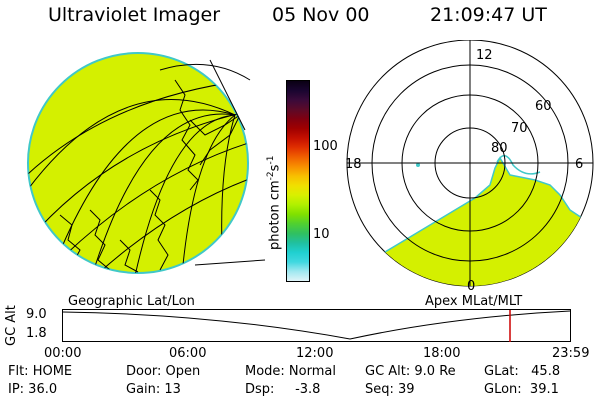  What do you see at coordinates (40, 371) in the screenshot?
I see `info-flt: Flt: HOME` at bounding box center [40, 371].